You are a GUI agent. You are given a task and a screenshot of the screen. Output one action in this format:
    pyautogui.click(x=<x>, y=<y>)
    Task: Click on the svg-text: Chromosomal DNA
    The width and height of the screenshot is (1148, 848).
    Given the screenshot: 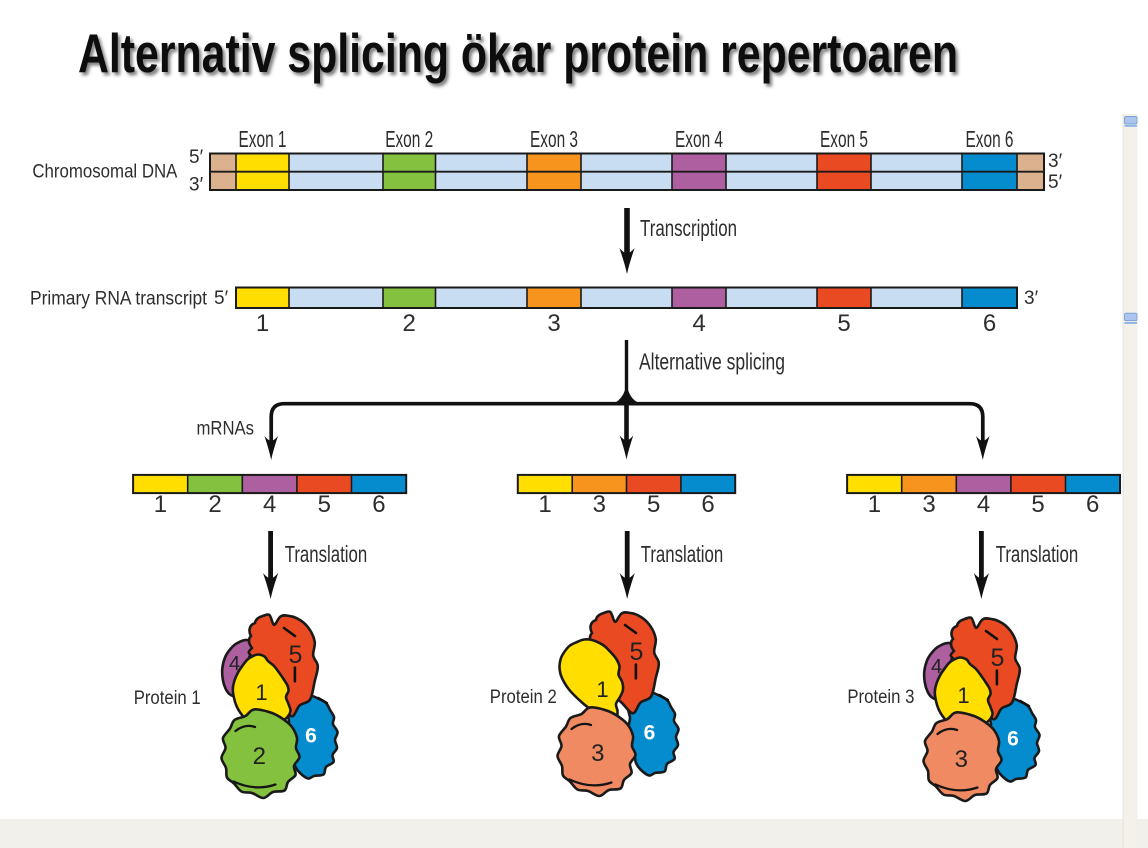 What is the action you would take?
    pyautogui.click(x=104, y=172)
    